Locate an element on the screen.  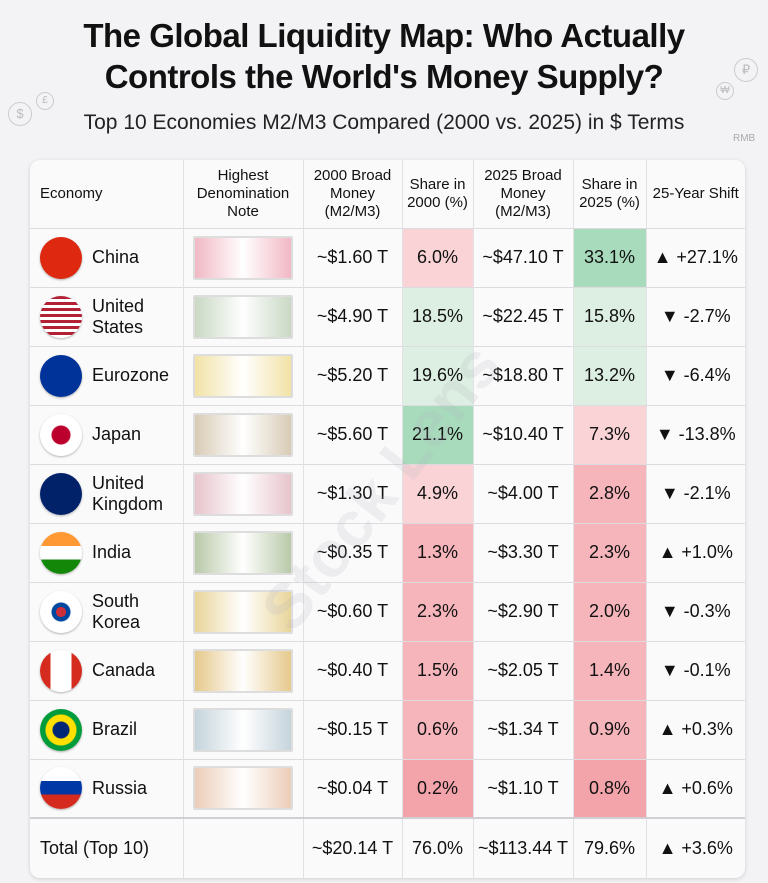
money-2000: ~$0.15 T is located at coordinates (353, 729).